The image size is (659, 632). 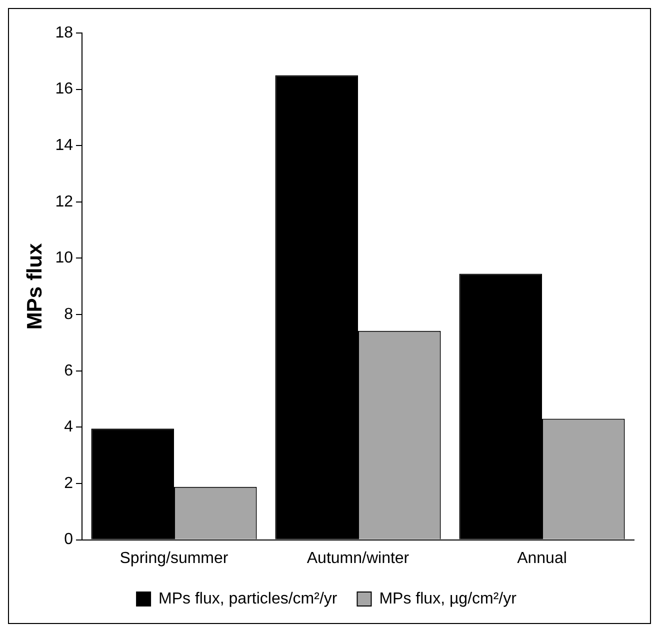 What do you see at coordinates (64, 89) in the screenshot?
I see `y-tick-label: 16` at bounding box center [64, 89].